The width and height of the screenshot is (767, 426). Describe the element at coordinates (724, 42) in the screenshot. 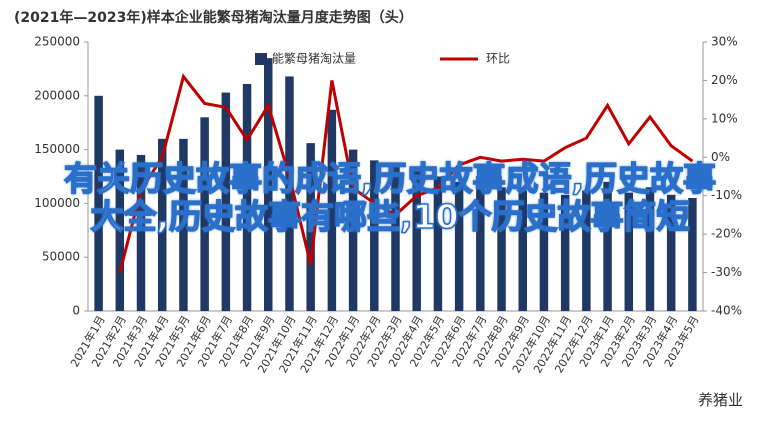

I see `y2-tick-label: 30%` at that location.